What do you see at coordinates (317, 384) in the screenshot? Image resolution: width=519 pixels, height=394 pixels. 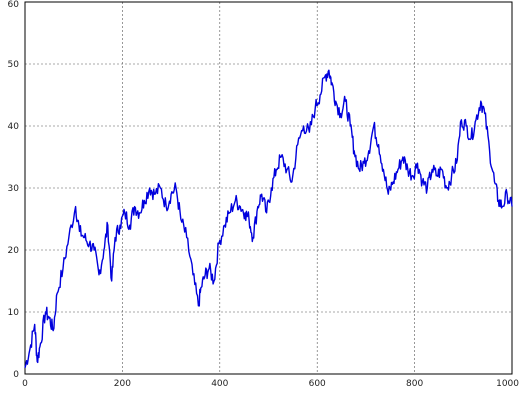 I see `x-tick-label: 600` at bounding box center [317, 384].